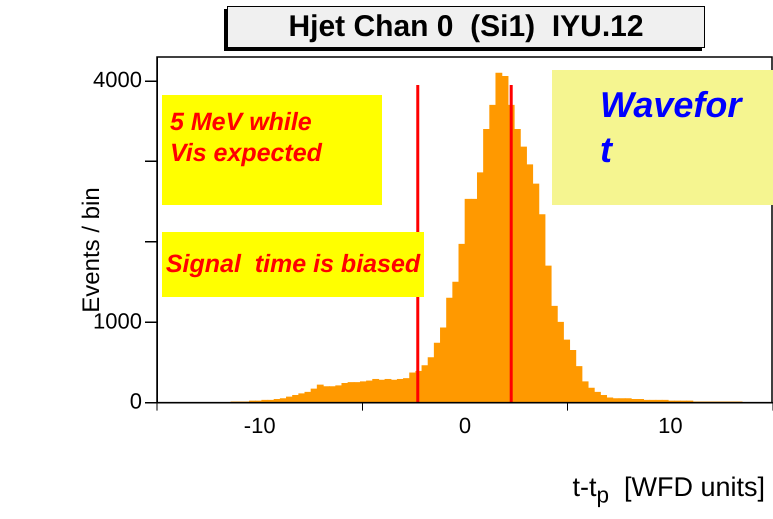  Describe the element at coordinates (662, 137) in the screenshot. I see `annotation: Wavefor t` at that location.